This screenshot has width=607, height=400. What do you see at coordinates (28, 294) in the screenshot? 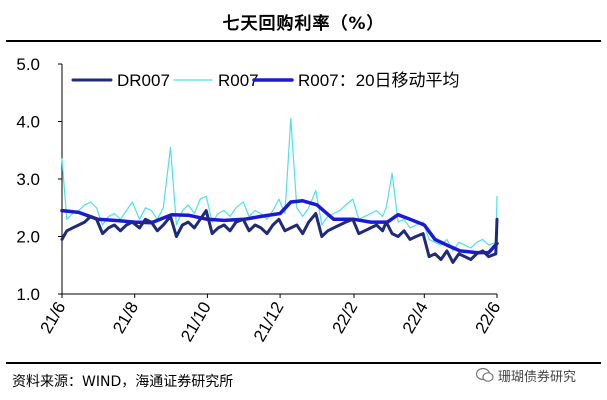
I see `y-tick-label: 1.0` at bounding box center [28, 294].